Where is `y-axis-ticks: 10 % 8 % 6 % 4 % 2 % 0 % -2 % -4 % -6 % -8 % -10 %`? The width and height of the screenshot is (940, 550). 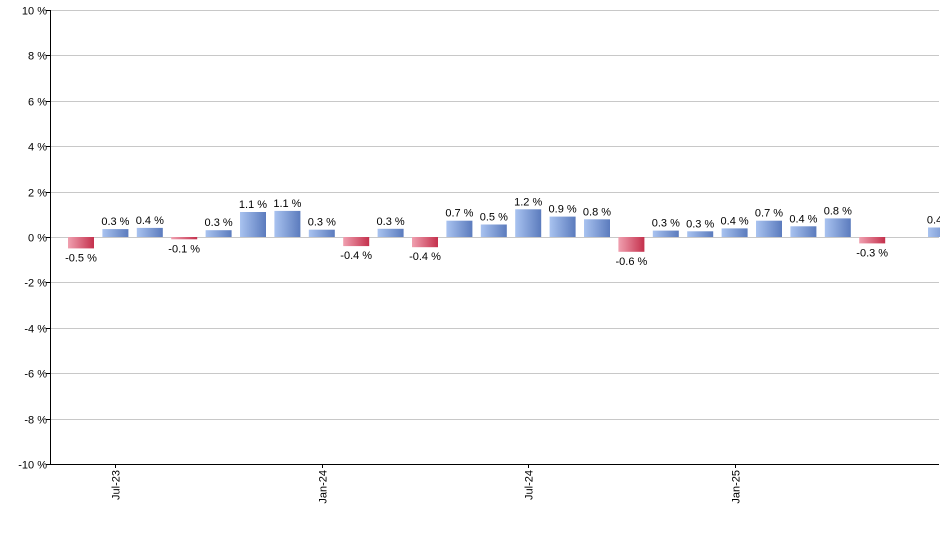 y-axis-ticks: 10 % 8 % 6 % 4 % 2 % 0 % -2 % -4 % -6 % -8 % -10 % is located at coordinates (34, 239).